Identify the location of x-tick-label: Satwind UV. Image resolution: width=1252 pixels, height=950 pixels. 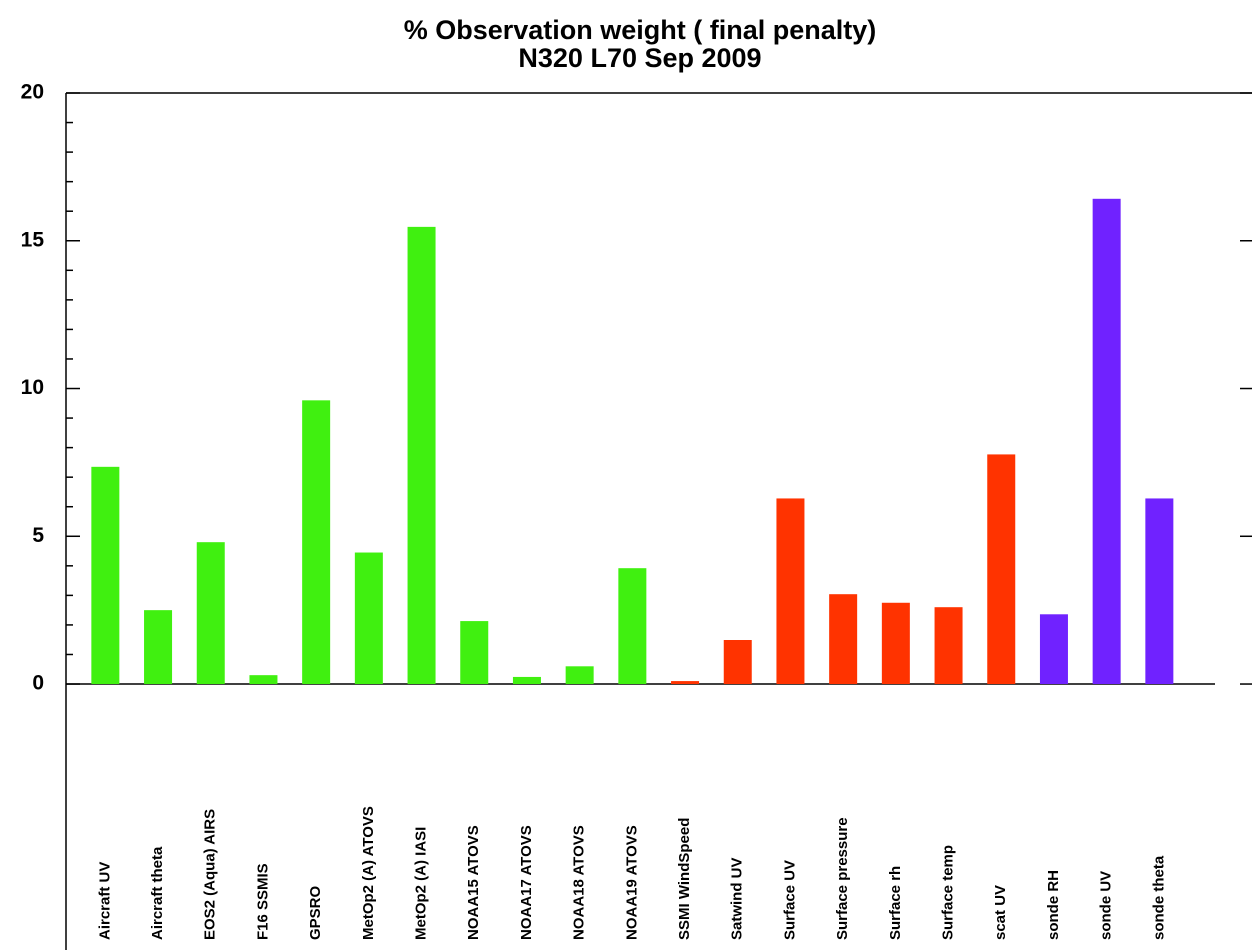
(737, 898).